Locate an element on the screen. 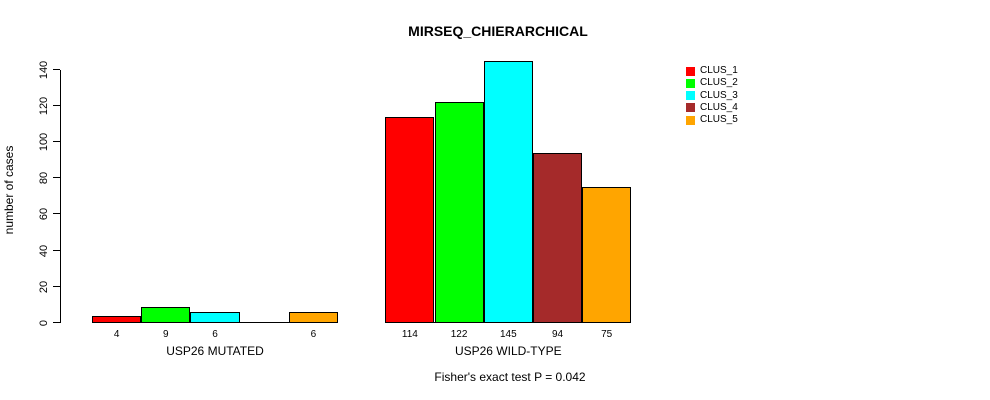 The width and height of the screenshot is (990, 400). legend-item: CLUS_5 is located at coordinates (712, 120).